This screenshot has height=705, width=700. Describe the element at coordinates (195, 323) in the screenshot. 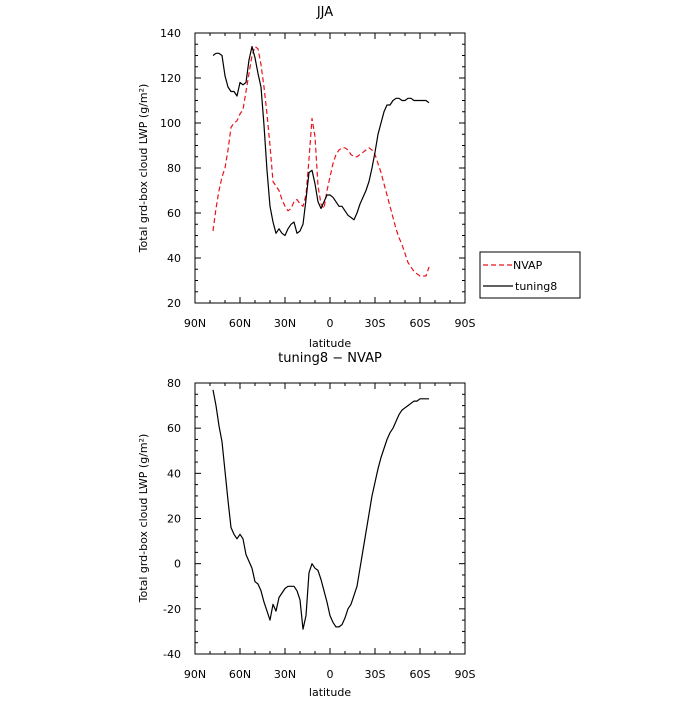

I see `top-x-tick-label: 90N` at that location.